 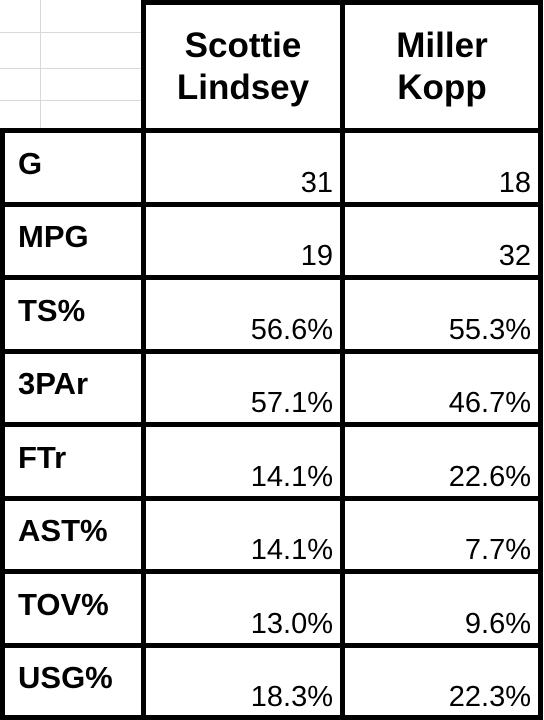 What do you see at coordinates (42, 457) in the screenshot?
I see `row-label: FTr` at bounding box center [42, 457].